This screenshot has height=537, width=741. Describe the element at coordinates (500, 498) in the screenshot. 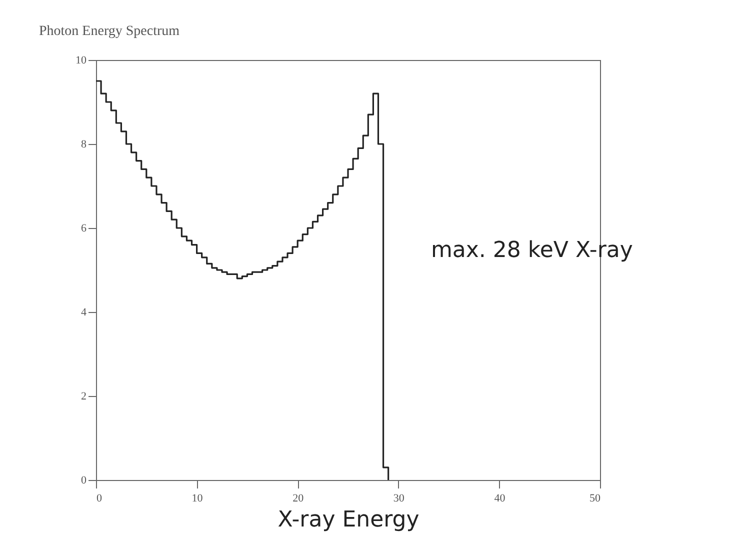

I see `x-tick-label: 40` at that location.